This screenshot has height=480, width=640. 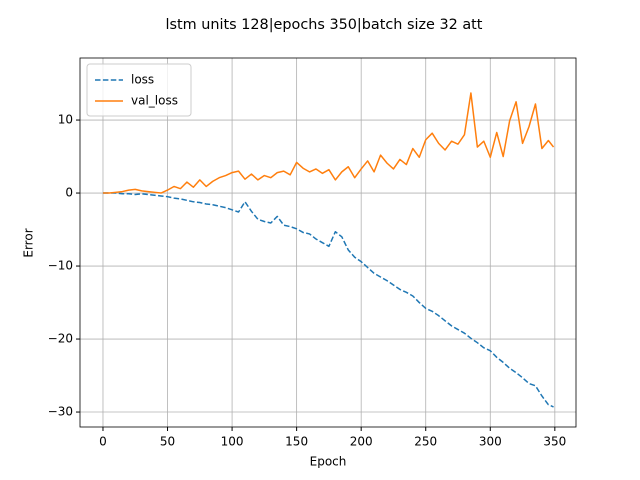 What do you see at coordinates (328, 462) in the screenshot?
I see `x-axis-label: Epoch` at bounding box center [328, 462].